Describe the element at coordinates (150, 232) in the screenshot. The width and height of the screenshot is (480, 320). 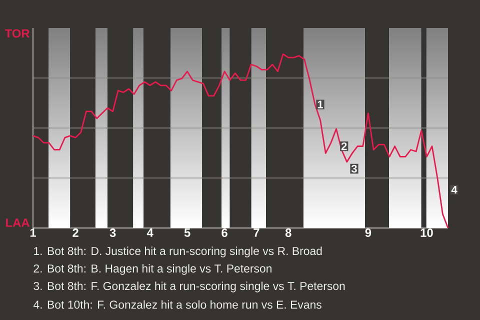
I see `x-tick-label: 4` at that location.